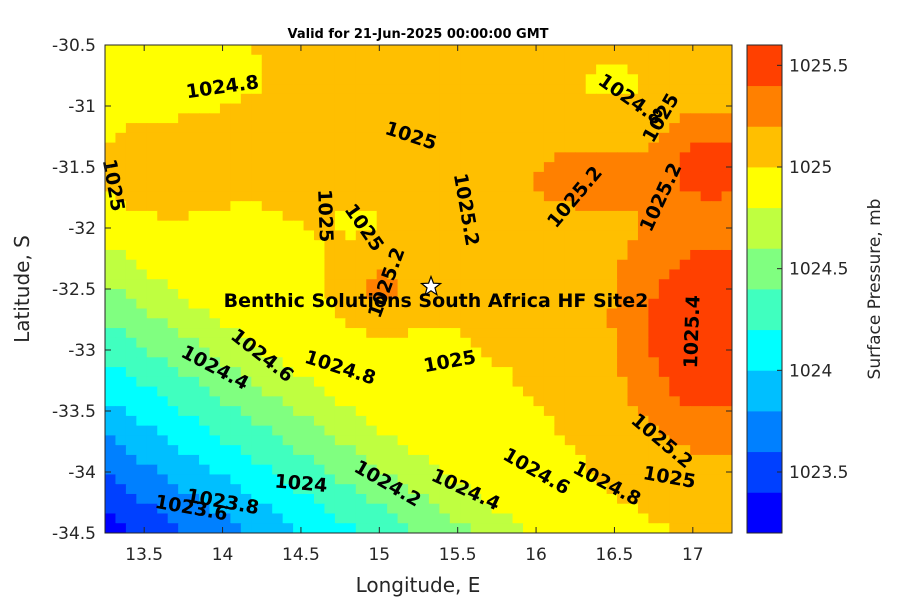  Describe the element at coordinates (536, 555) in the screenshot. I see `x-tick-label: 16` at that location.